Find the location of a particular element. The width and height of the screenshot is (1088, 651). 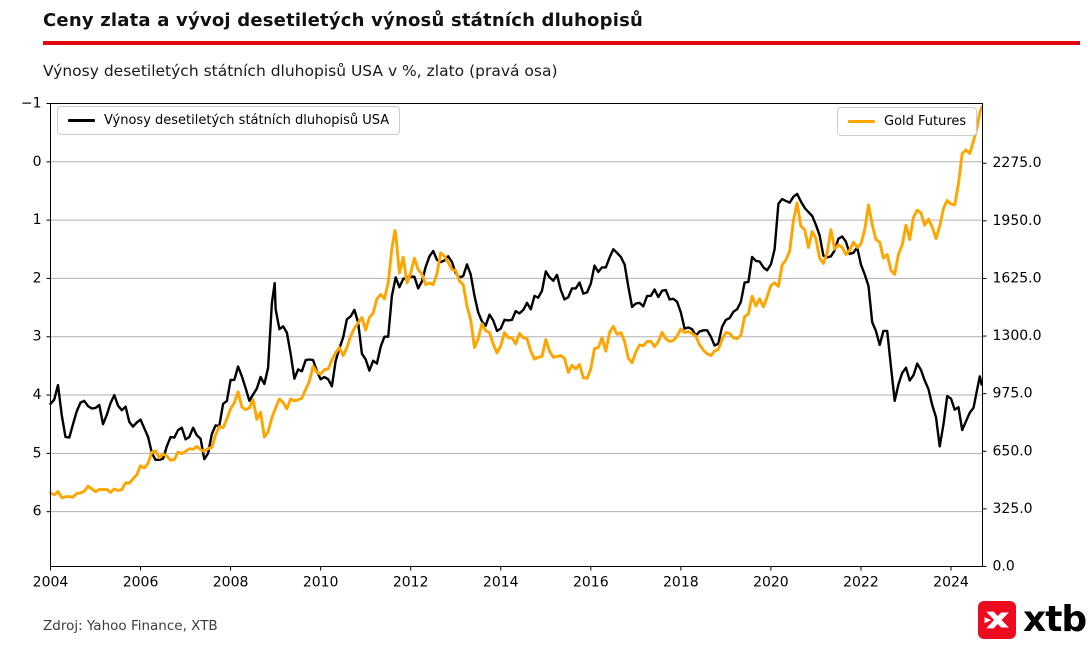

y-right-tick-label: 2275.0 is located at coordinates (1017, 163).